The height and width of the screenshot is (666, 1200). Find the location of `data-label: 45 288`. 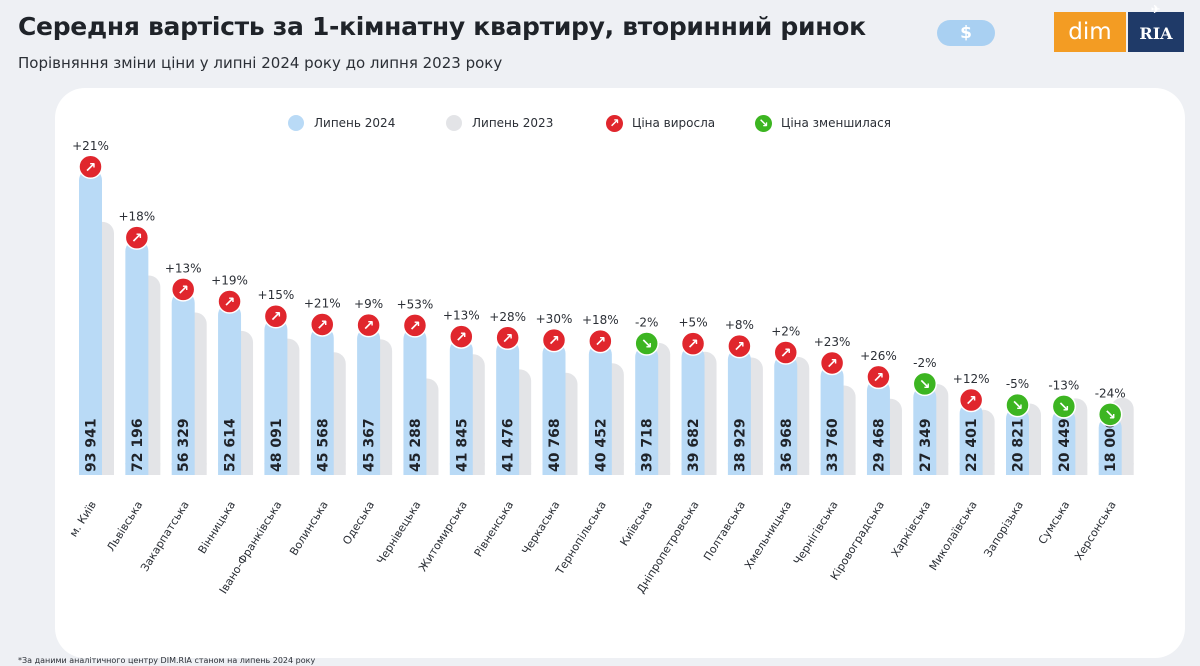

data-label: 45 288 is located at coordinates (416, 445).